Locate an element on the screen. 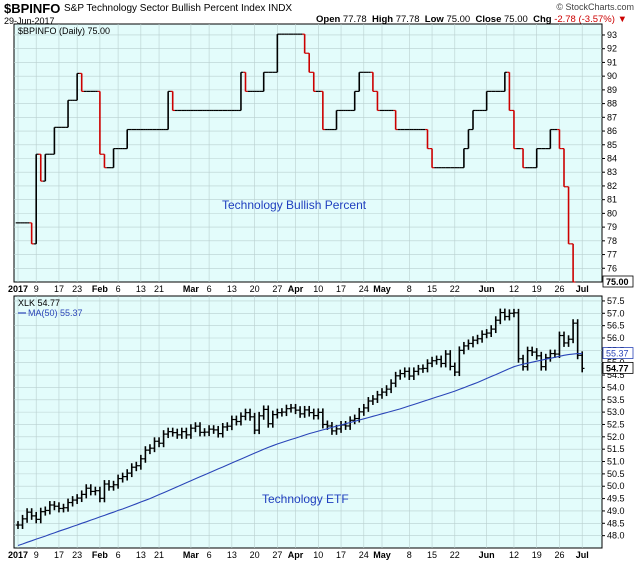 The image size is (640, 566). bp-ytick-label: 89 is located at coordinates (612, 90).